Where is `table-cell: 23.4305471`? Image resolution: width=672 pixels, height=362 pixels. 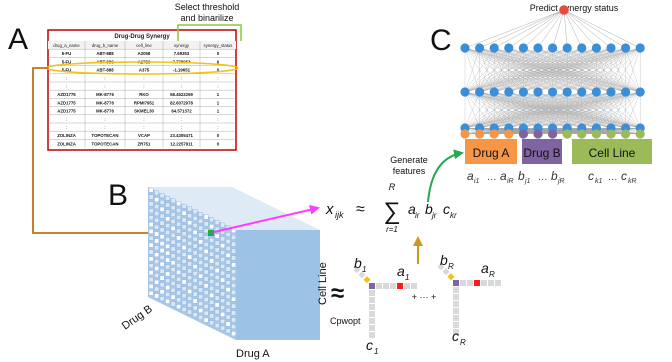 table-cell: 23.4305471 is located at coordinates (181, 135).